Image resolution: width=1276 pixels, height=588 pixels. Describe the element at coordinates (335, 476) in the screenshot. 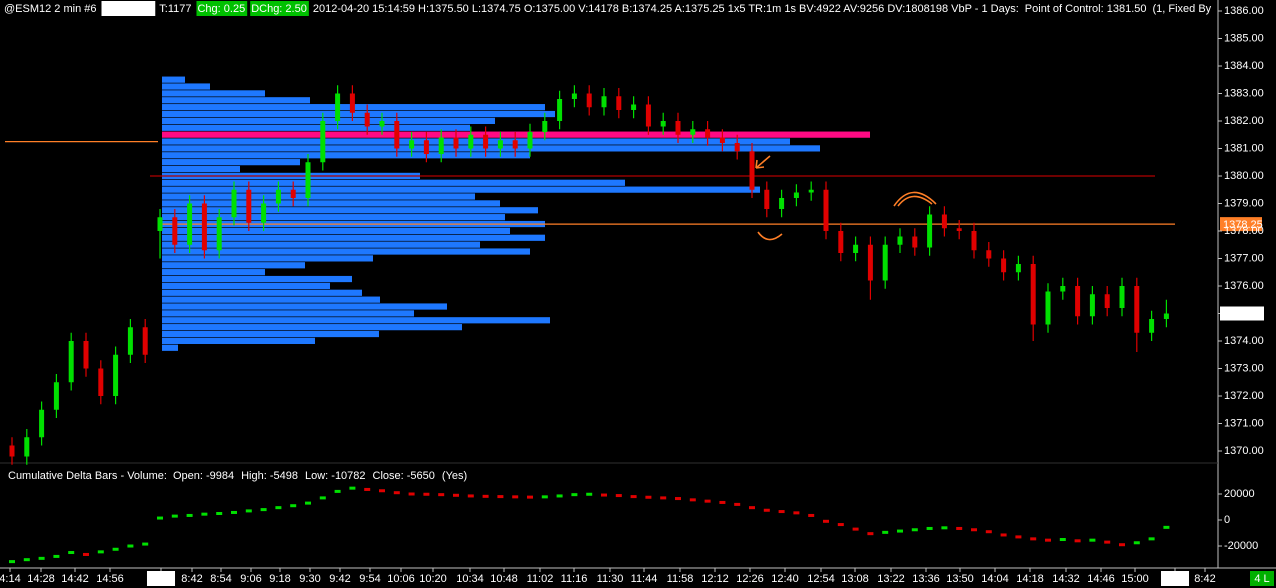

I see `delta-stat: Low: -10782` at that location.